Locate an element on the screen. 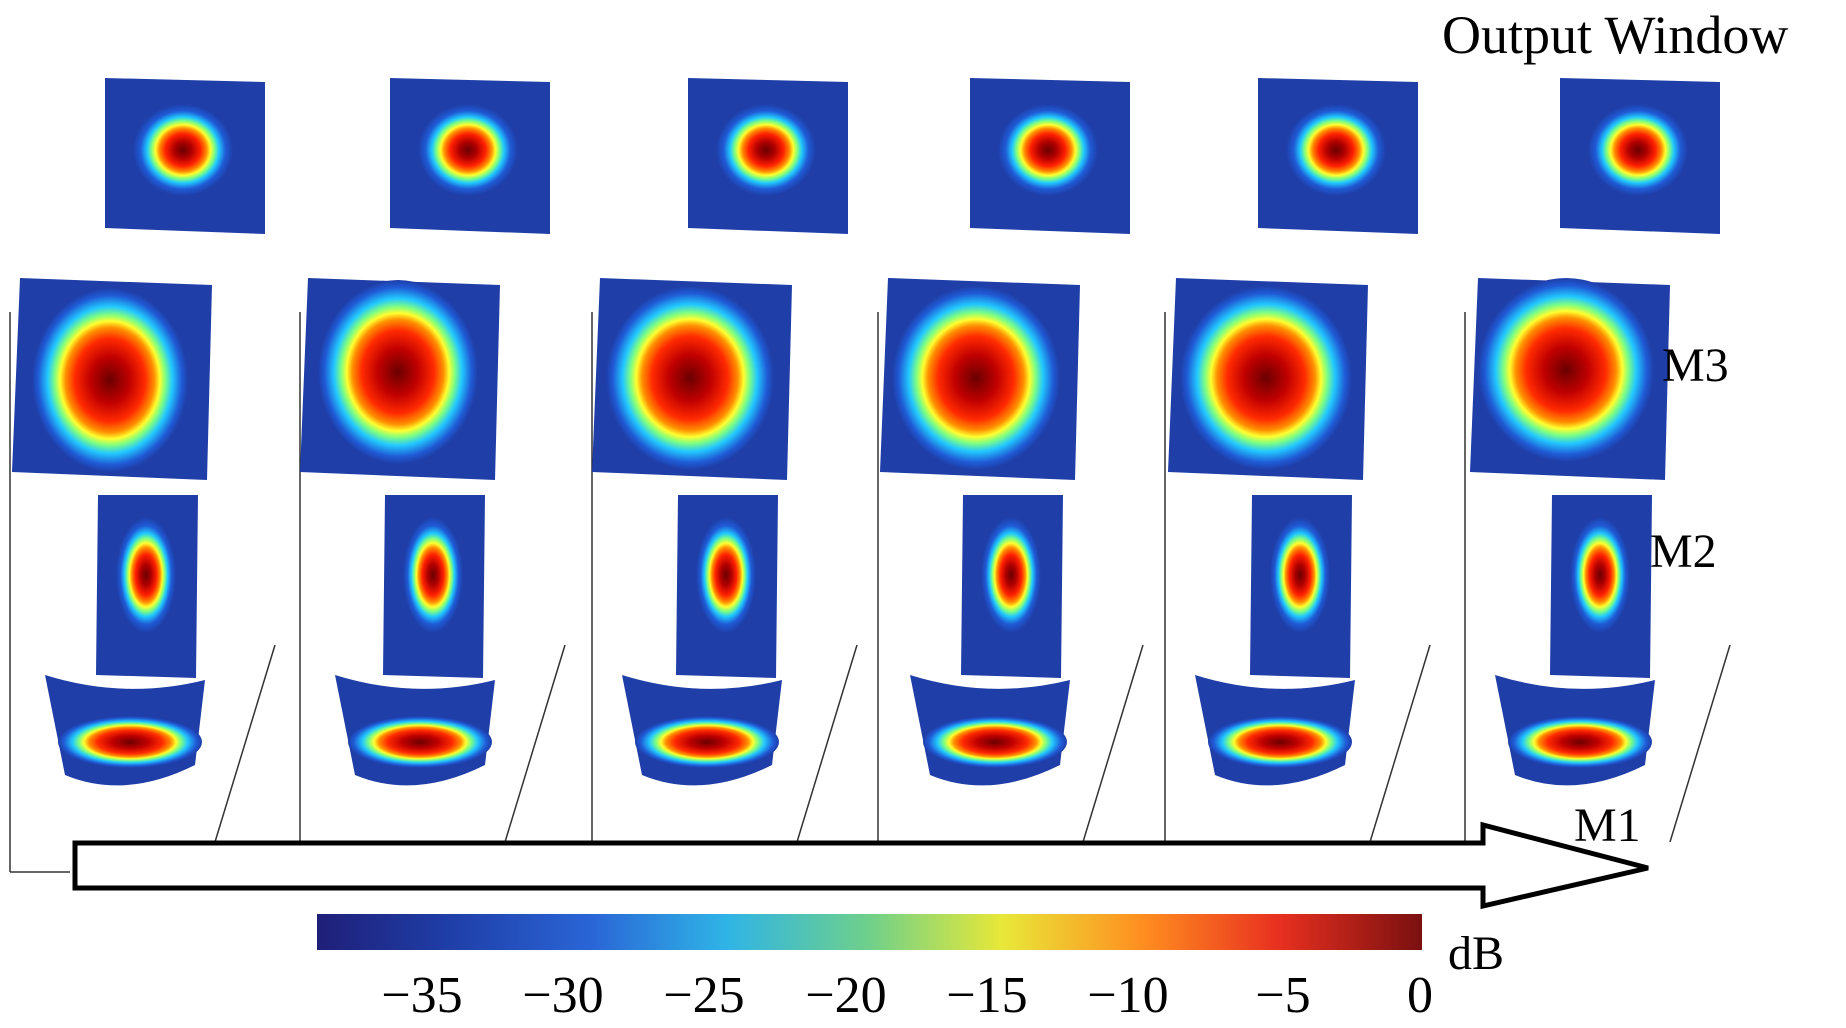 The height and width of the screenshot is (1028, 1846). colorbar is located at coordinates (869, 932).